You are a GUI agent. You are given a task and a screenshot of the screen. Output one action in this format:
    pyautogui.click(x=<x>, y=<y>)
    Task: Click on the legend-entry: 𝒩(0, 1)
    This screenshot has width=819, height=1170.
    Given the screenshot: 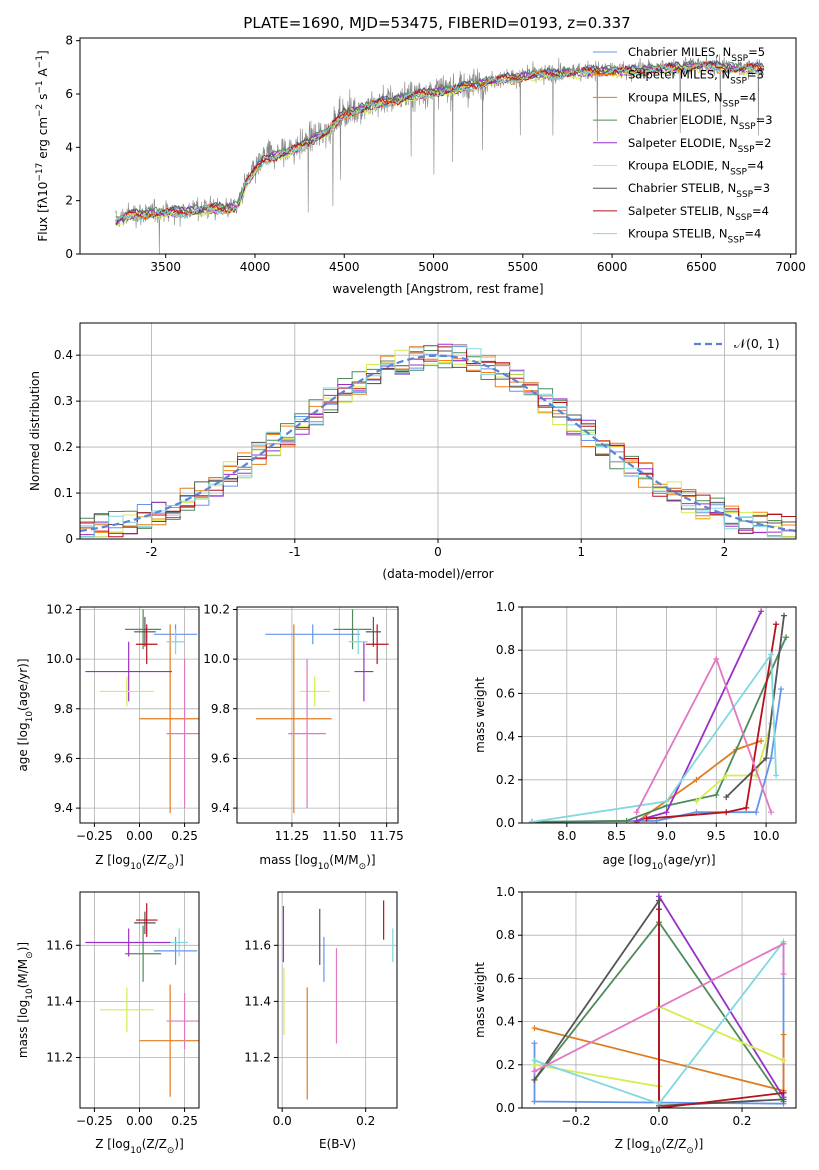 What is the action you would take?
    pyautogui.click(x=757, y=343)
    